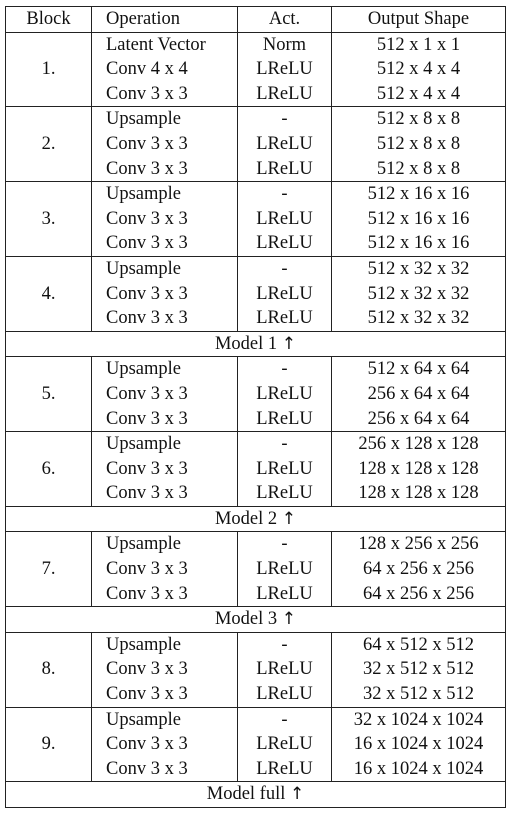  Describe the element at coordinates (156, 44) in the screenshot. I see `operation-line: Latent Vector` at that location.